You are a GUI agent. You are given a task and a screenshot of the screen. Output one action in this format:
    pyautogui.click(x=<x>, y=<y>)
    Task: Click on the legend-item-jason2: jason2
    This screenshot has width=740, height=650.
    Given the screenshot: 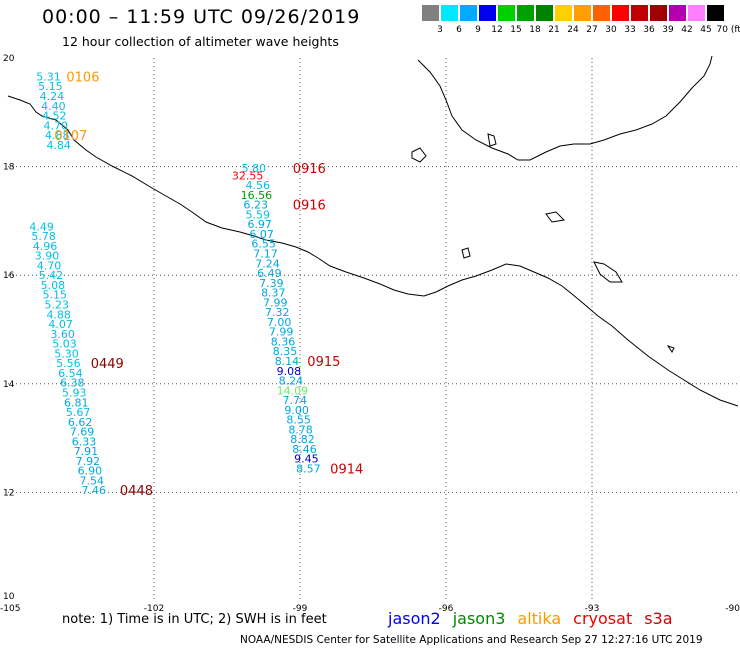 What is the action you would take?
    pyautogui.click(x=414, y=618)
    